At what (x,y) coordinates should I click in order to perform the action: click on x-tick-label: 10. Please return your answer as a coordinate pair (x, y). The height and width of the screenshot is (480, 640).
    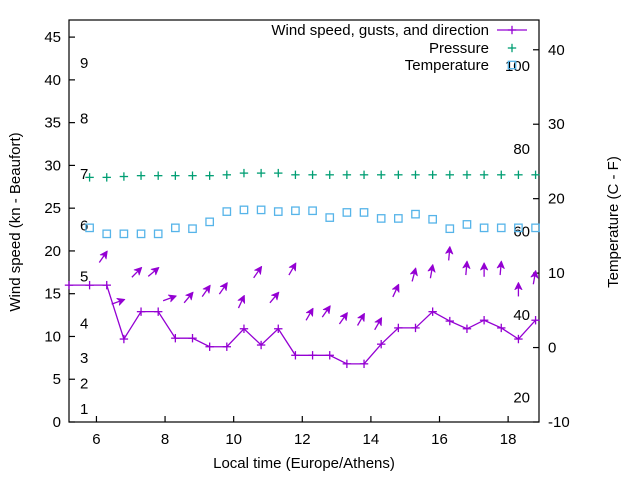
    Looking at the image, I should click on (233, 439).